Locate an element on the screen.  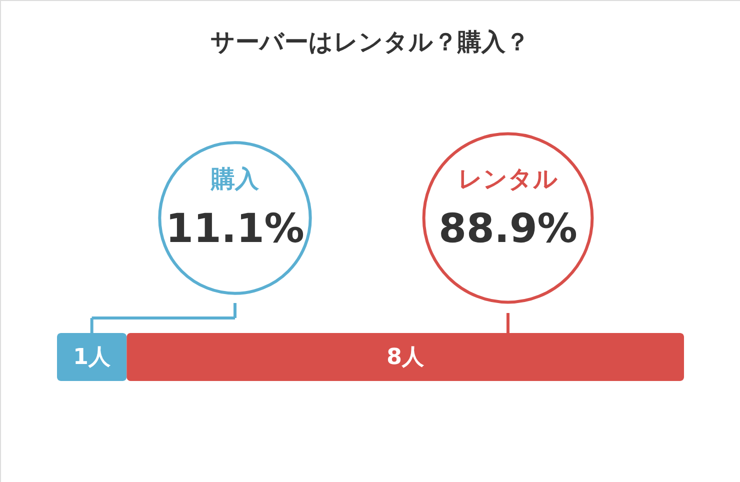
text: 88.9% is located at coordinates (508, 229).